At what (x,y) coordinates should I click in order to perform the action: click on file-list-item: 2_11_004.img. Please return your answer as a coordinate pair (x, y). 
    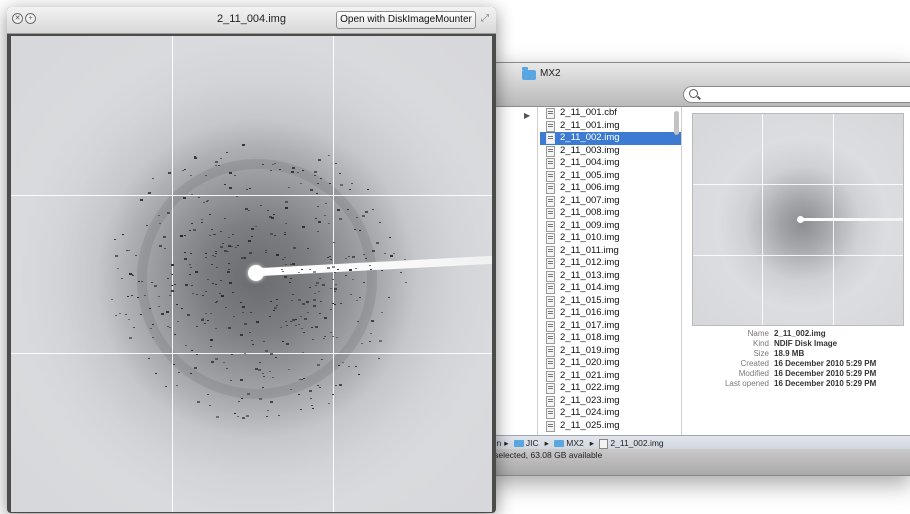
    Looking at the image, I should click on (610, 163).